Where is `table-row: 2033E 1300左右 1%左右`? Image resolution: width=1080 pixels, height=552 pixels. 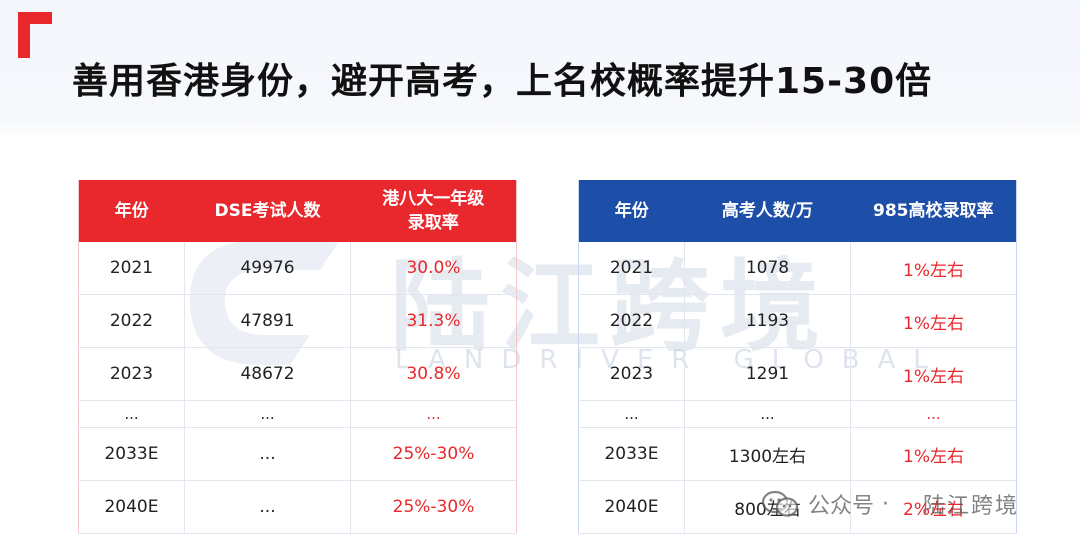
table-row: 2033E 1300左右 1%左右 is located at coordinates (797, 454).